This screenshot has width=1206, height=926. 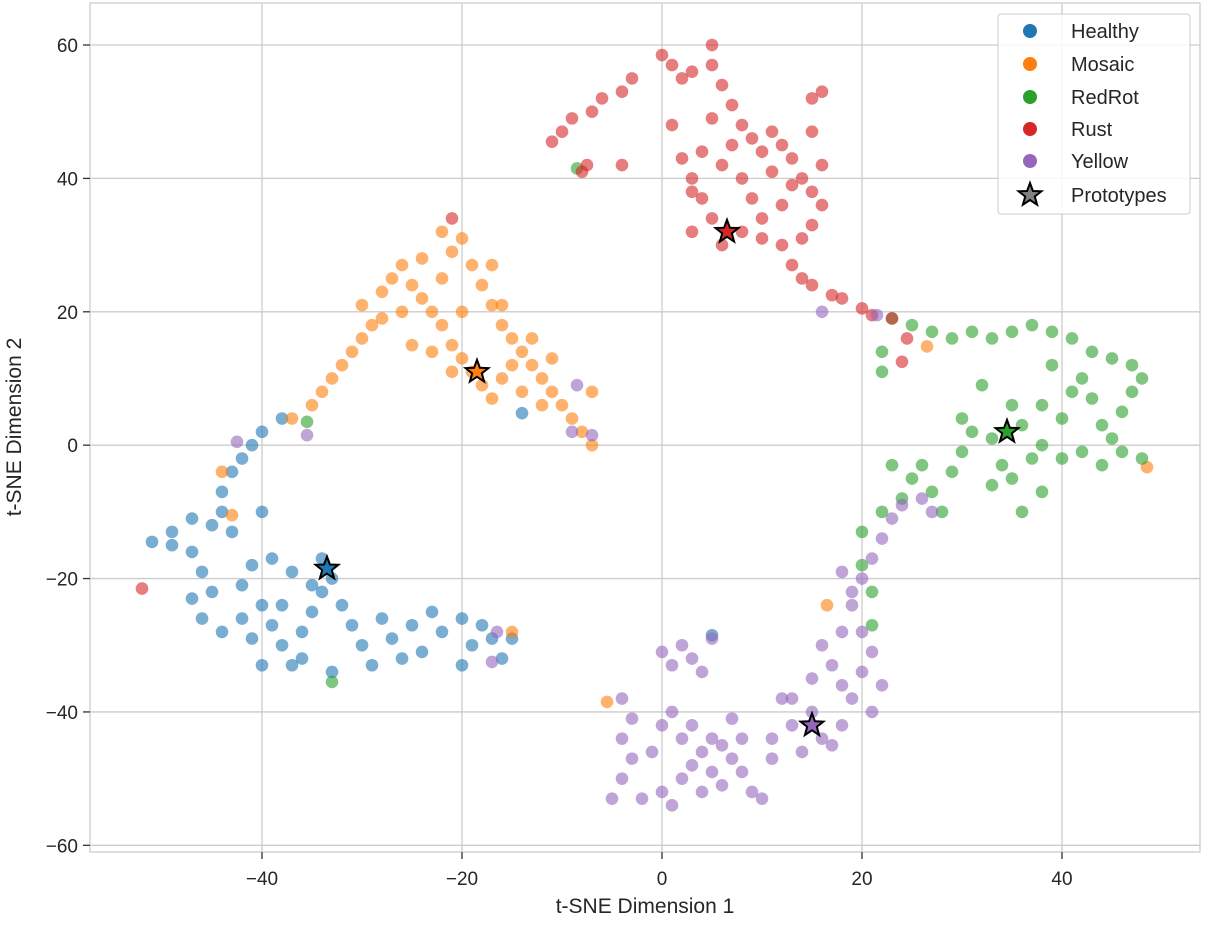 I want to click on y-tick-label: −60, so click(x=62, y=846).